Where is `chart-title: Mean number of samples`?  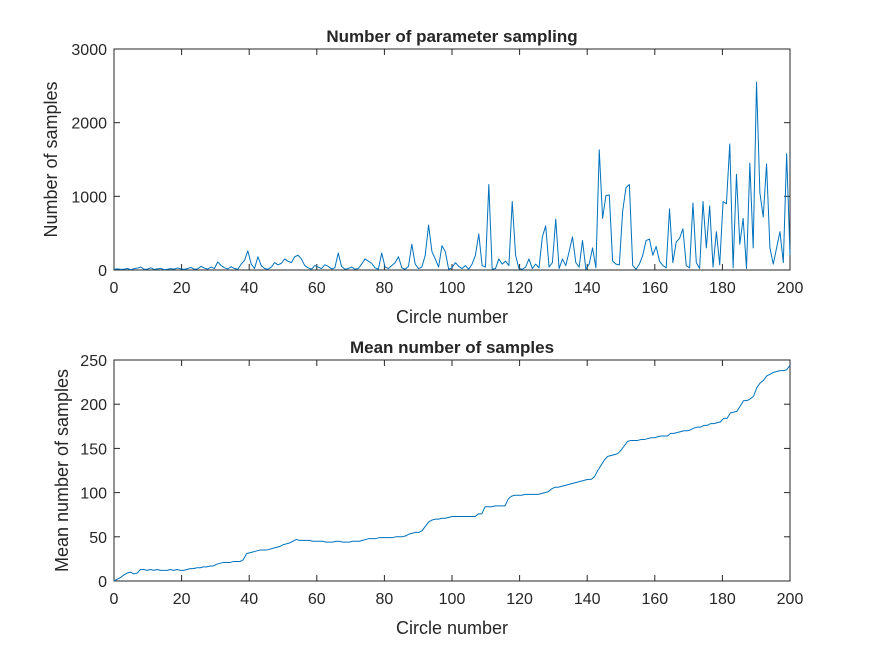 chart-title: Mean number of samples is located at coordinates (452, 347).